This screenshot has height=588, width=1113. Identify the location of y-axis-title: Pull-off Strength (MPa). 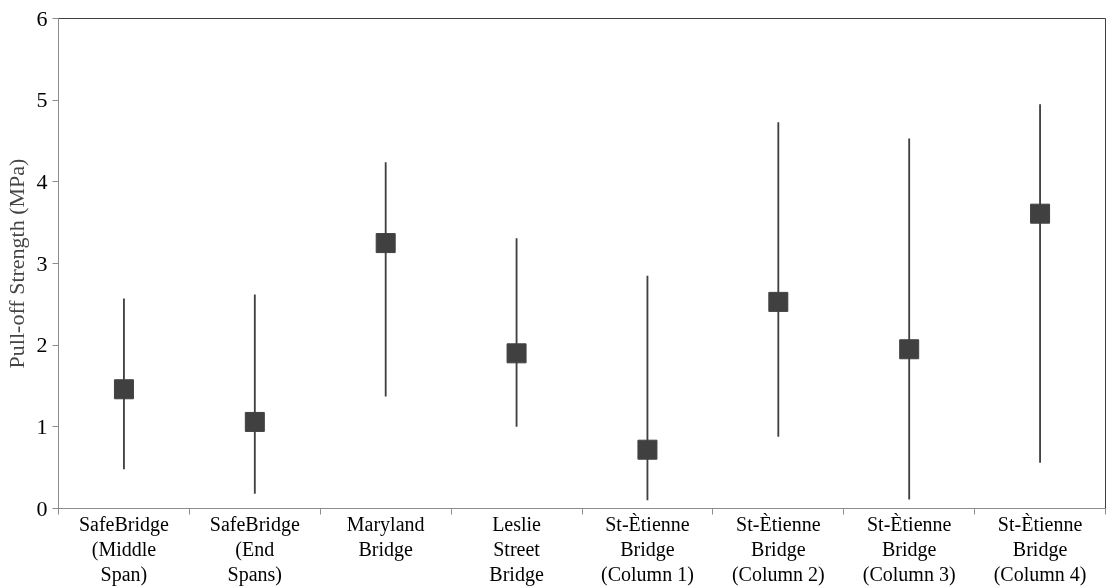
(16, 263).